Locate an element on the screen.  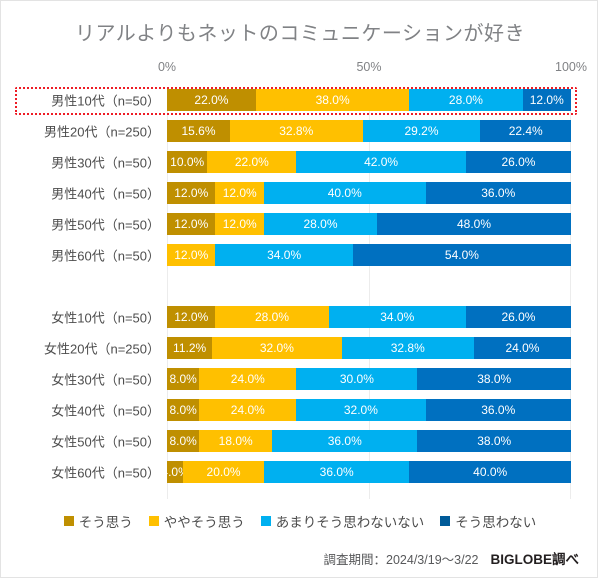
table-row: 女性50代（n=50） 8.0% 18.0% 36.0% 38.0% is located at coordinates (311, 441).